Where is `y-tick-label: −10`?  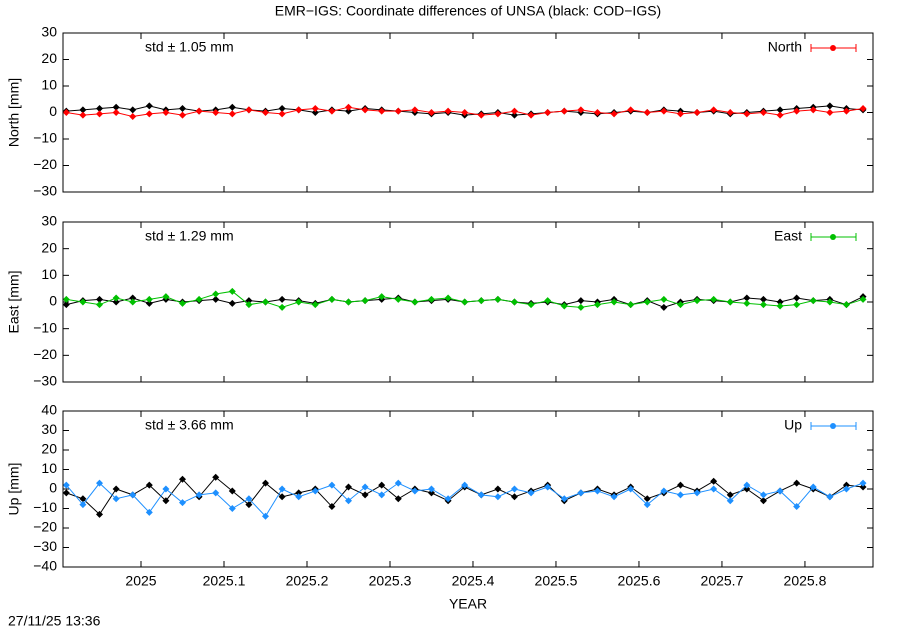 y-tick-label: −10 is located at coordinates (45, 507).